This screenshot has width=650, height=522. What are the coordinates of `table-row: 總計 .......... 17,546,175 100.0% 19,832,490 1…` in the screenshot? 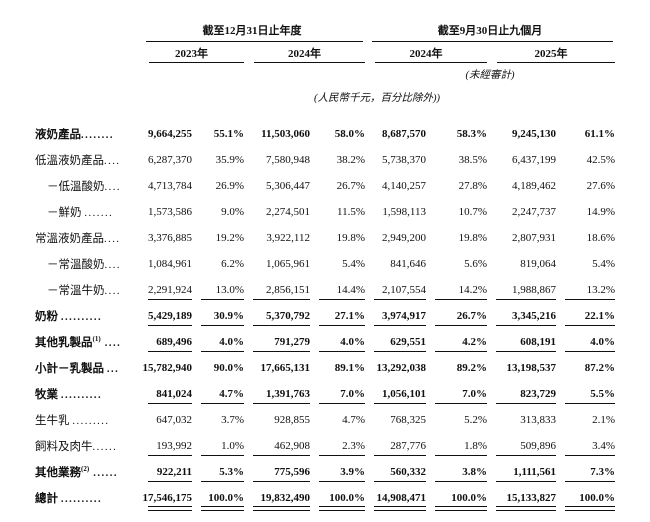 It's located at (325, 498).